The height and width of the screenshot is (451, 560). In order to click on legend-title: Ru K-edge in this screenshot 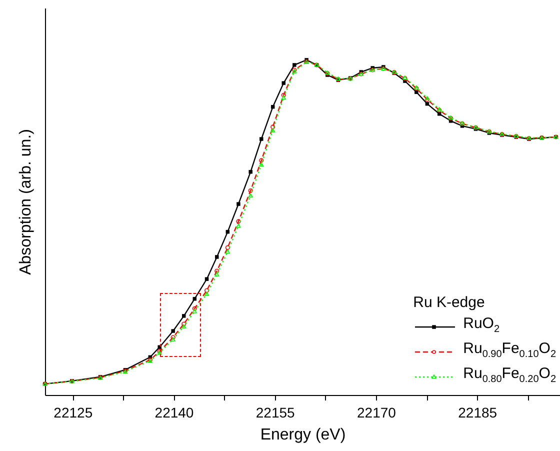, I will do `click(449, 302)`.